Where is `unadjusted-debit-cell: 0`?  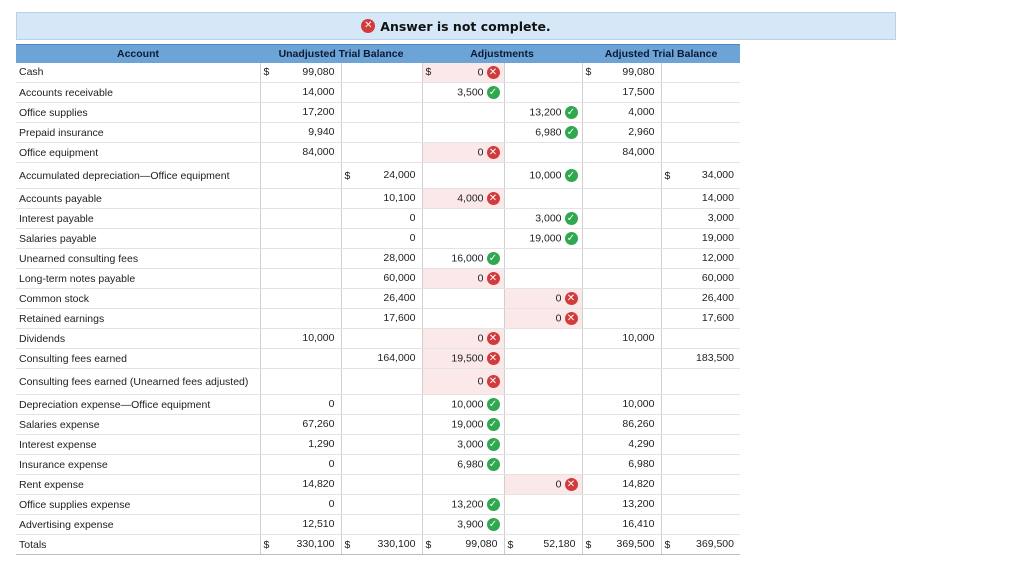
unadjusted-debit-cell: 0 is located at coordinates (300, 464).